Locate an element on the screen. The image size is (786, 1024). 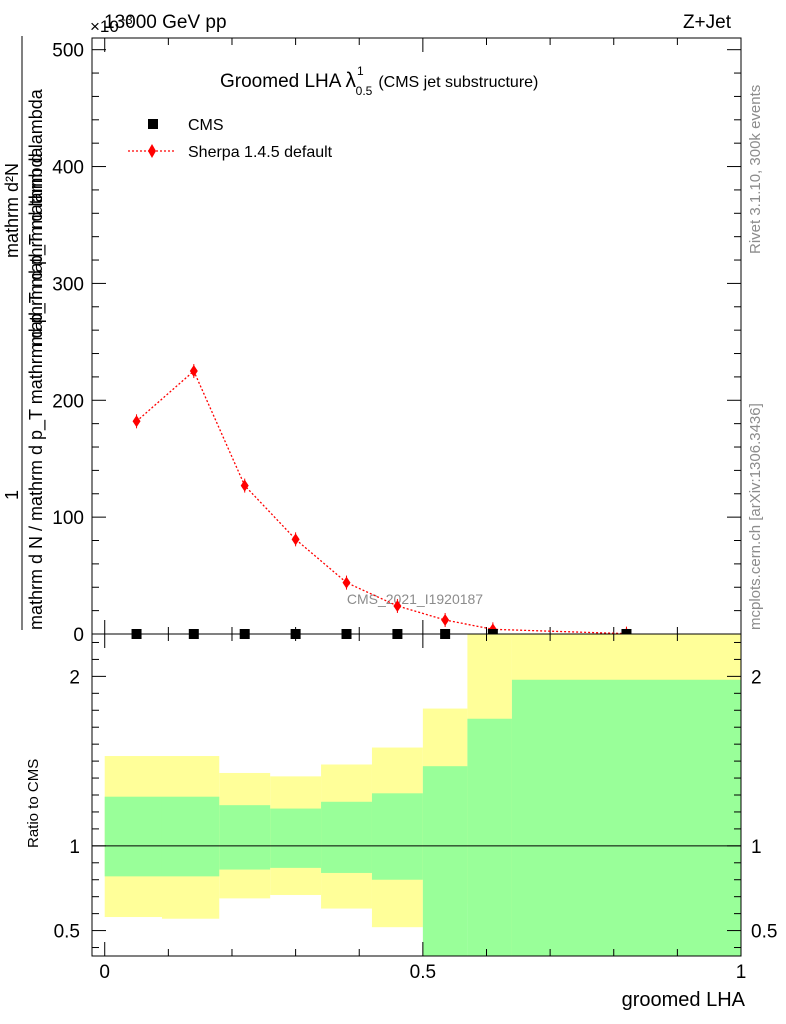
beam-label: 13000 GeV pp is located at coordinates (165, 22).